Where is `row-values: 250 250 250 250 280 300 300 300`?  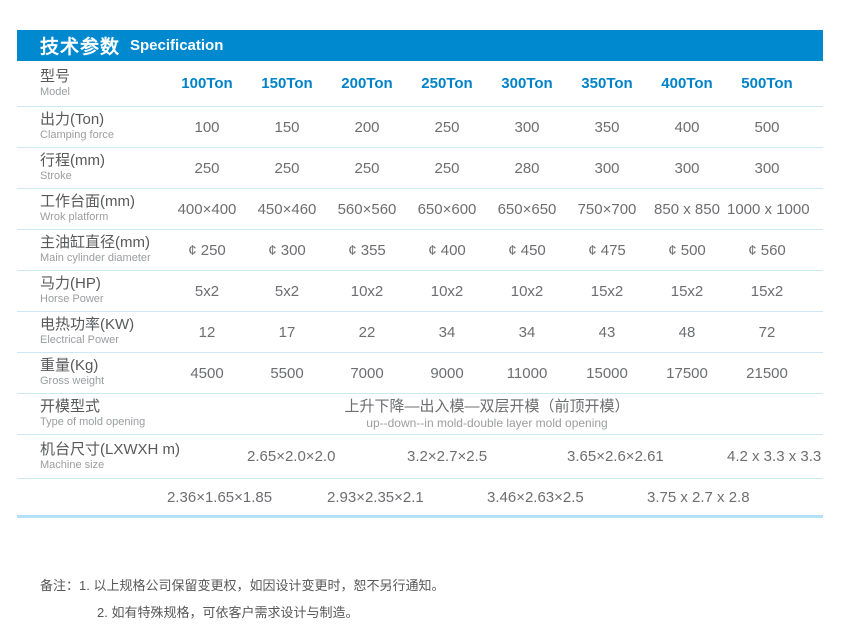
row-values: 250 250 250 250 280 300 300 300 is located at coordinates (495, 168).